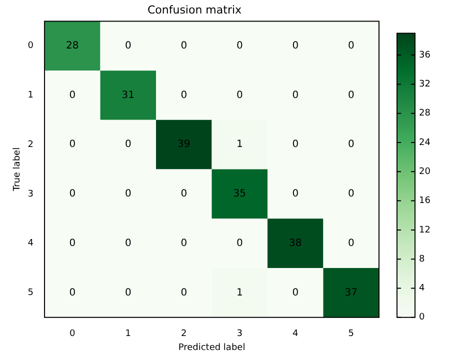 This screenshot has height=353, width=474. Describe the element at coordinates (422, 317) in the screenshot. I see `color-bar-label: 0` at that location.